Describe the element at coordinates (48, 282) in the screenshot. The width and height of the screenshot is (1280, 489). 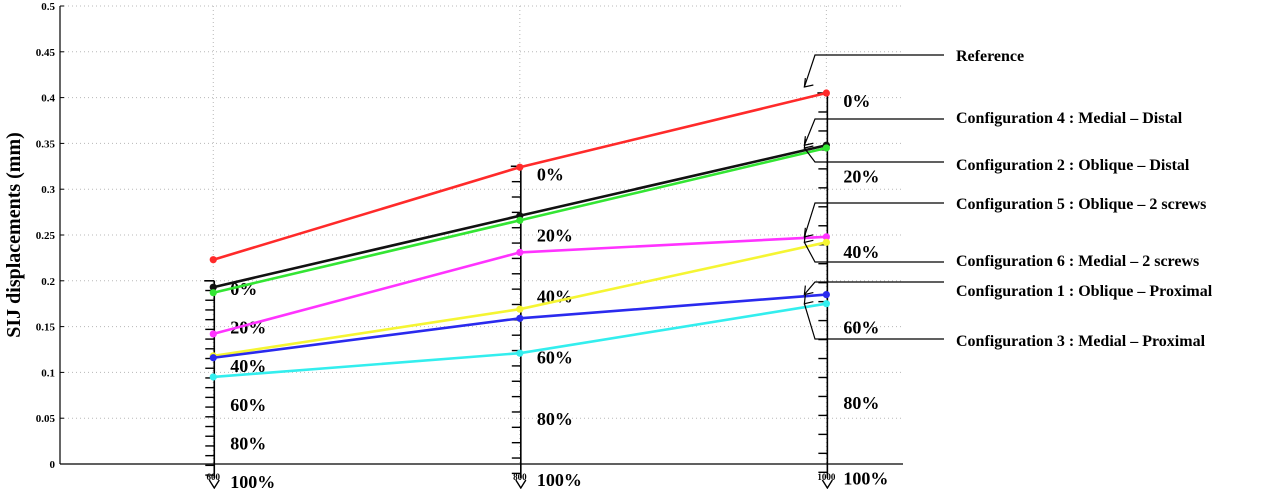
I see `y-tick-label: 0.2` at that location.